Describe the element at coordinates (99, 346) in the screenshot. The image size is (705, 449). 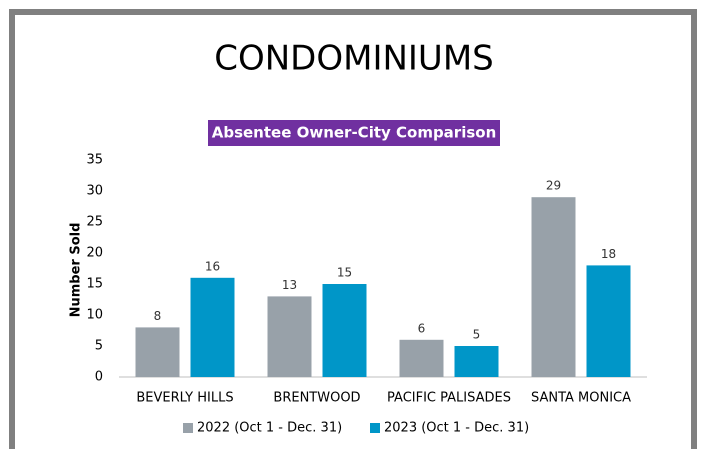
I see `y-tick-label: 5` at that location.